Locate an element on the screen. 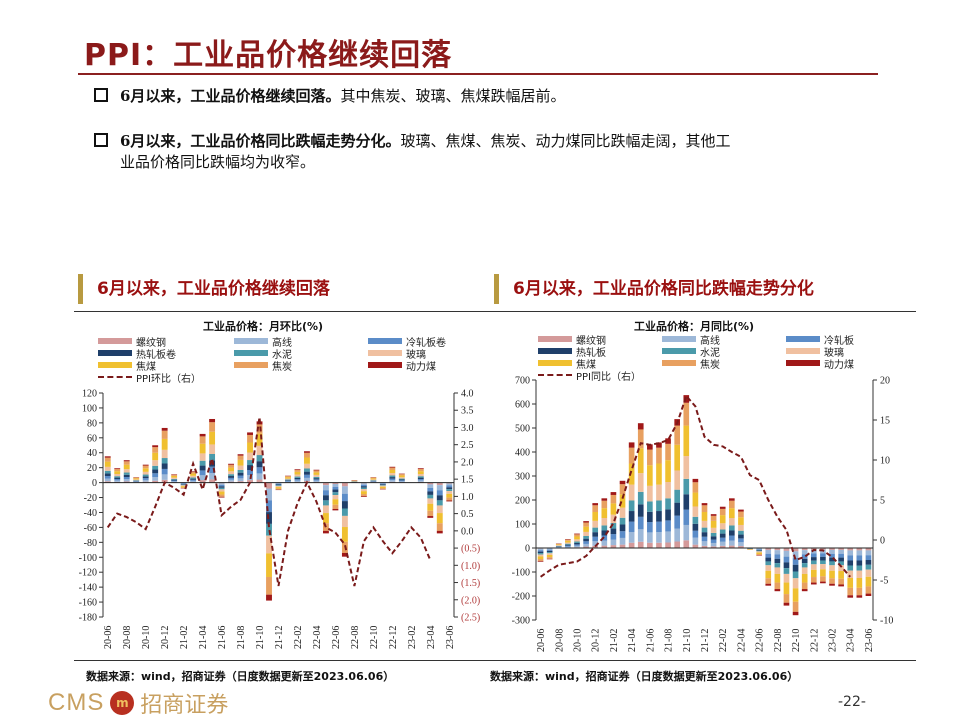 The image size is (960, 720). legend-dash is located at coordinates (115, 377).